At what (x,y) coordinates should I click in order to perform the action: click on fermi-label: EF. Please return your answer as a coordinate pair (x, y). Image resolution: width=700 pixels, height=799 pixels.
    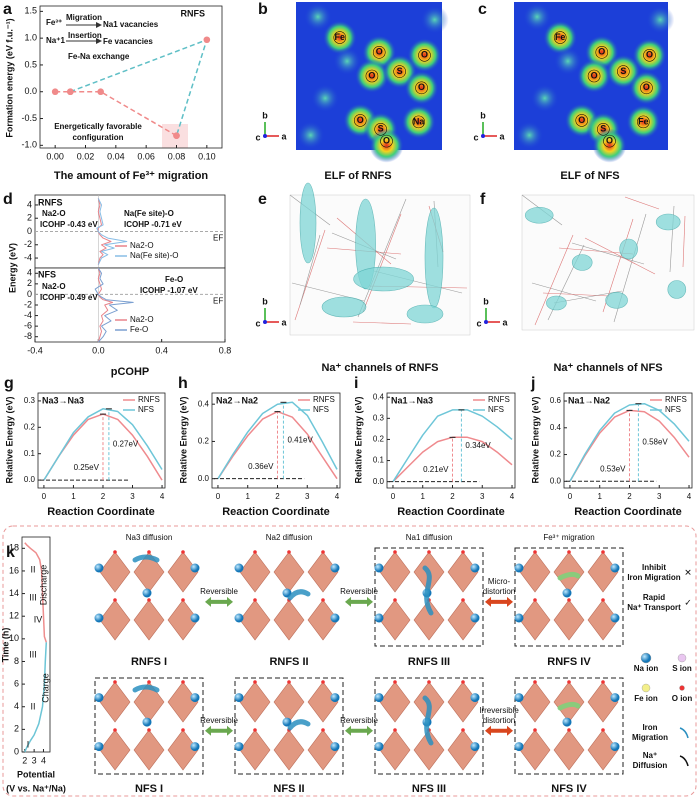
    Looking at the image, I should click on (218, 238).